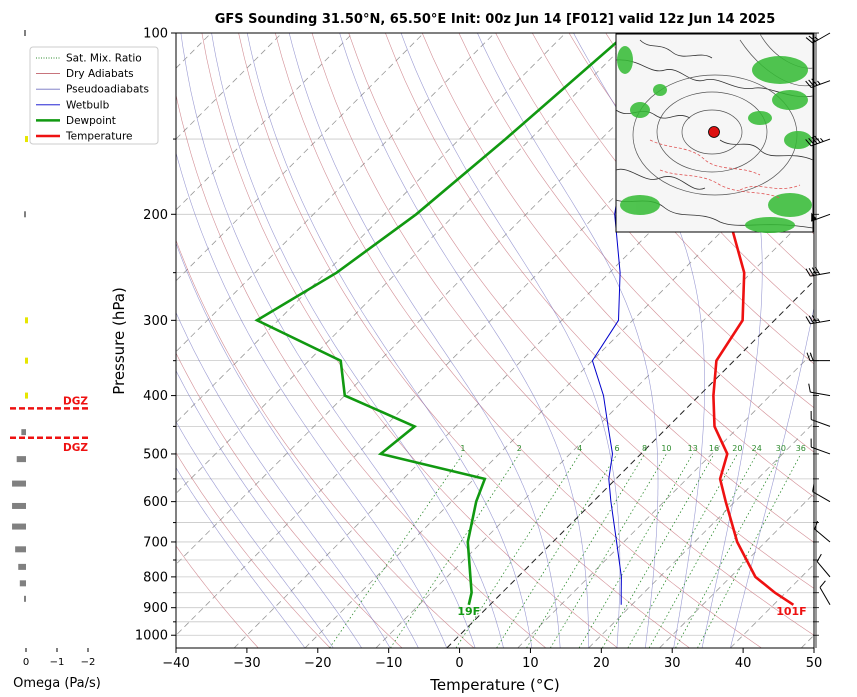 Image resolution: width=857 pixels, height=697 pixels. Describe the element at coordinates (155, 608) in the screenshot. I see `y-tick-label: 900` at that location.